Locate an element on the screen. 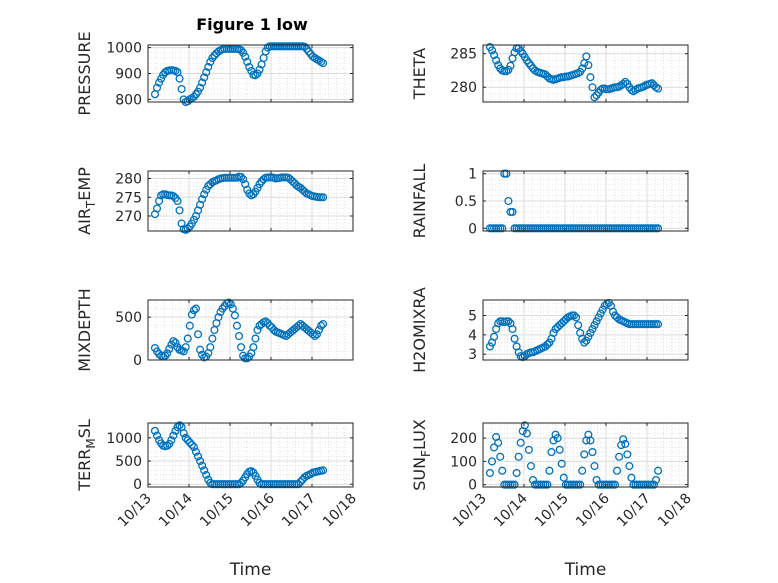  y-axis-label: RAINFALL is located at coordinates (419, 201).